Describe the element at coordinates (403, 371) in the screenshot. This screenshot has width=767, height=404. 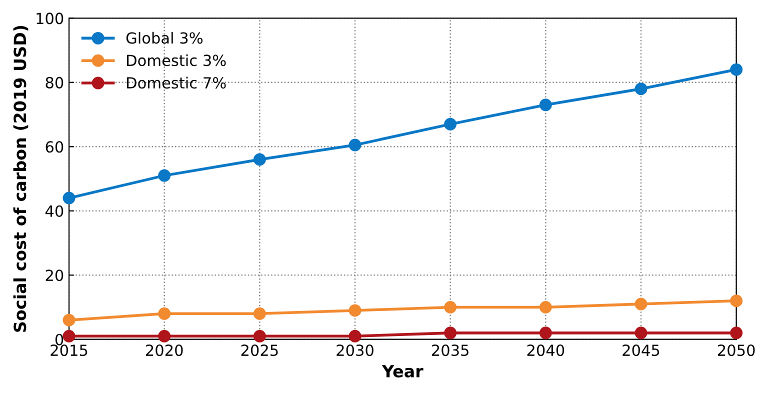
I see `x-axis-title: Year` at that location.